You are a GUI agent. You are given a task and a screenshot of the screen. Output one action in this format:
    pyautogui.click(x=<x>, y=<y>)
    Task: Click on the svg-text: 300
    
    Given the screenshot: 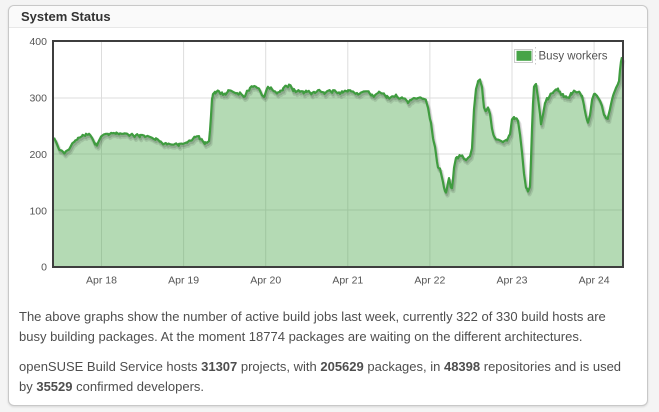 What is the action you would take?
    pyautogui.click(x=38, y=98)
    